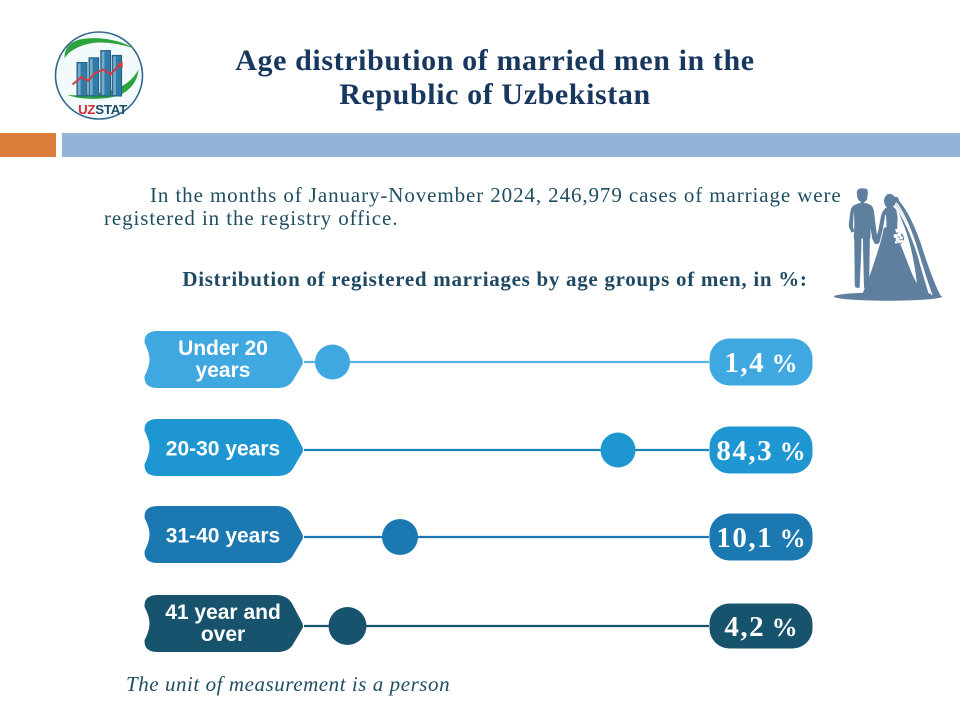  I want to click on svg-text: 10,1 %, so click(760, 538).